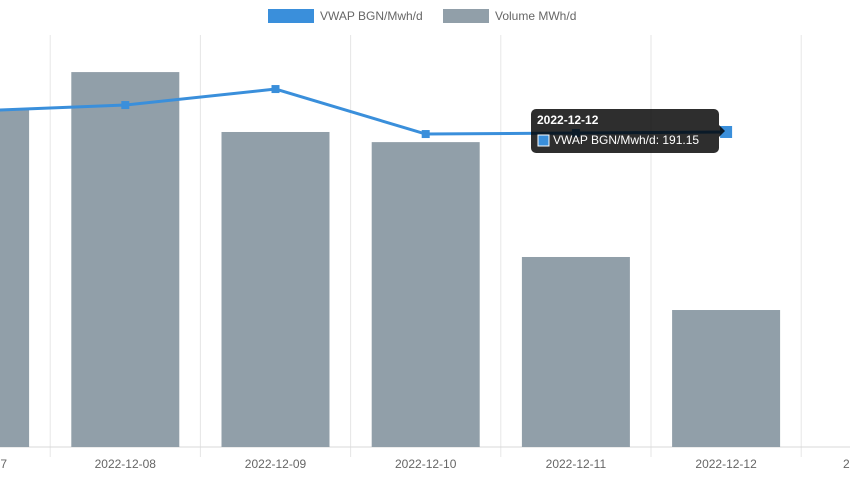 The height and width of the screenshot is (480, 850). Describe the element at coordinates (722, 131) in the screenshot. I see `tooltip-caret` at that location.